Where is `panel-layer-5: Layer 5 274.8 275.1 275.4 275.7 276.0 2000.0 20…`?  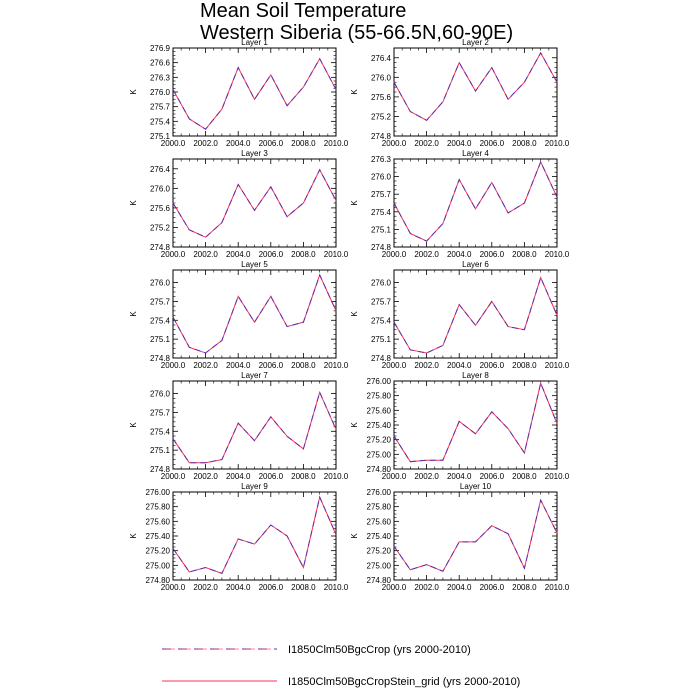 panel-layer-5: Layer 5 274.8 275.1 275.4 275.7 276.0 2000.0 20… is located at coordinates (239, 315).